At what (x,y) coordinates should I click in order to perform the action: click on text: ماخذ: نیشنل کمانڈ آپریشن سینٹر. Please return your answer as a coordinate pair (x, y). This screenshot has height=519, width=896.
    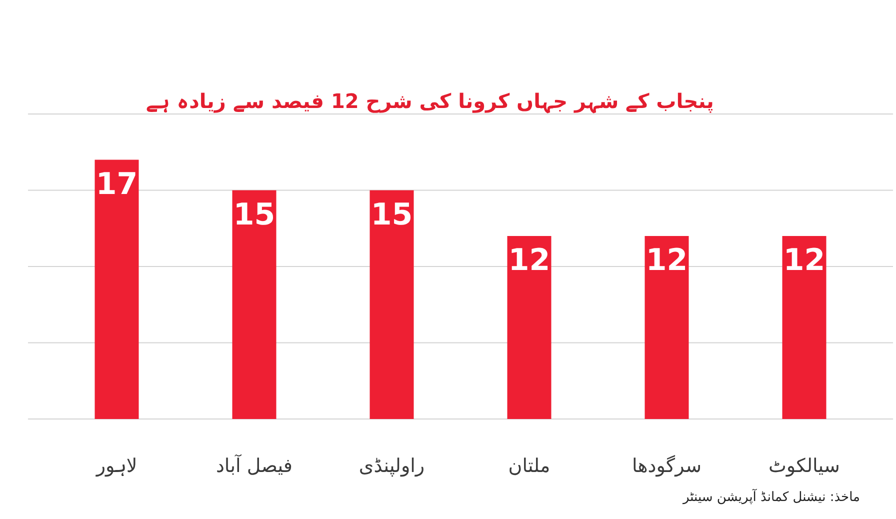
    Looking at the image, I should click on (771, 496).